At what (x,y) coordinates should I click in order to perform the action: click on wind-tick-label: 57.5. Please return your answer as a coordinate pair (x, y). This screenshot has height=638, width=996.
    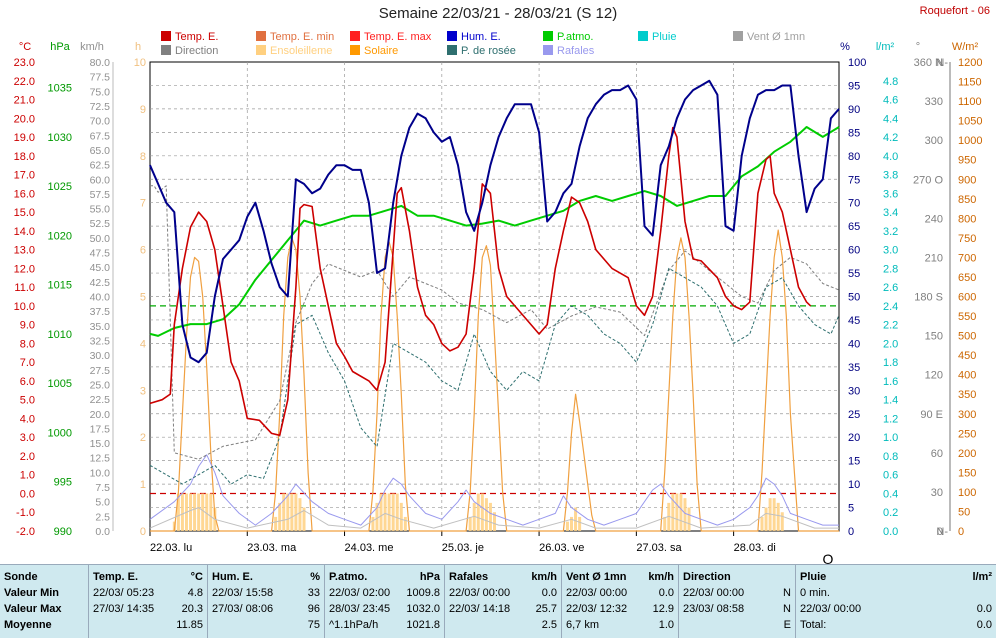
    Looking at the image, I should click on (100, 195).